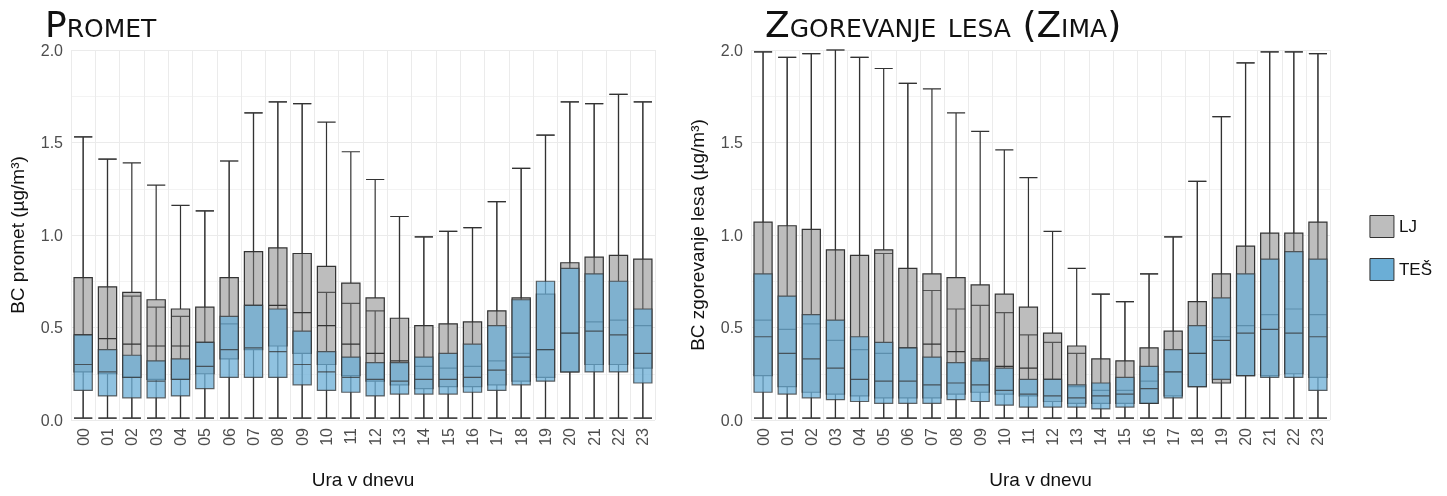 This screenshot has height=496, width=1447. What do you see at coordinates (17, 235) in the screenshot?
I see `y-axis-title: BC promet (µg/m³)` at bounding box center [17, 235].